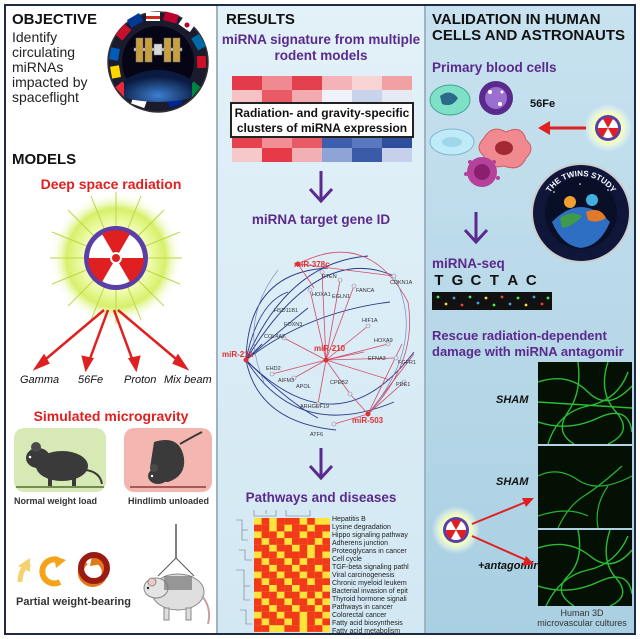  Describe the element at coordinates (188, 380) in the screenshot. I see `beam-label-mix: Mix beam` at that location.